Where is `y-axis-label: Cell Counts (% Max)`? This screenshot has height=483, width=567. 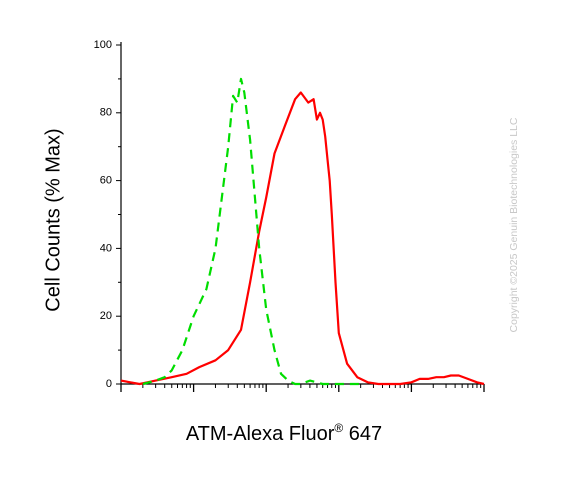 y-axis-label: Cell Counts (% Max) is located at coordinates (53, 219).